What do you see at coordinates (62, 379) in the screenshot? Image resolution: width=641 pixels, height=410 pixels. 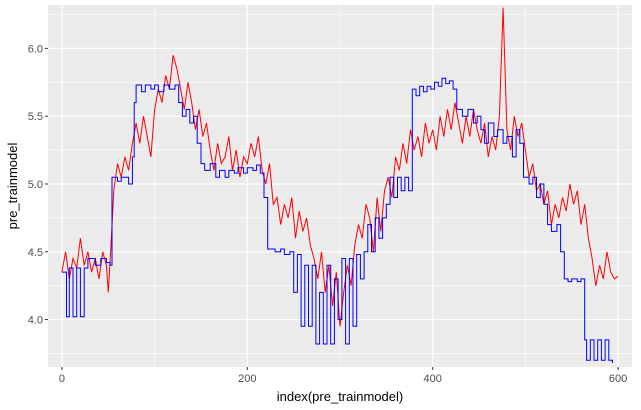 I see `x-tick-label: 0` at bounding box center [62, 379].